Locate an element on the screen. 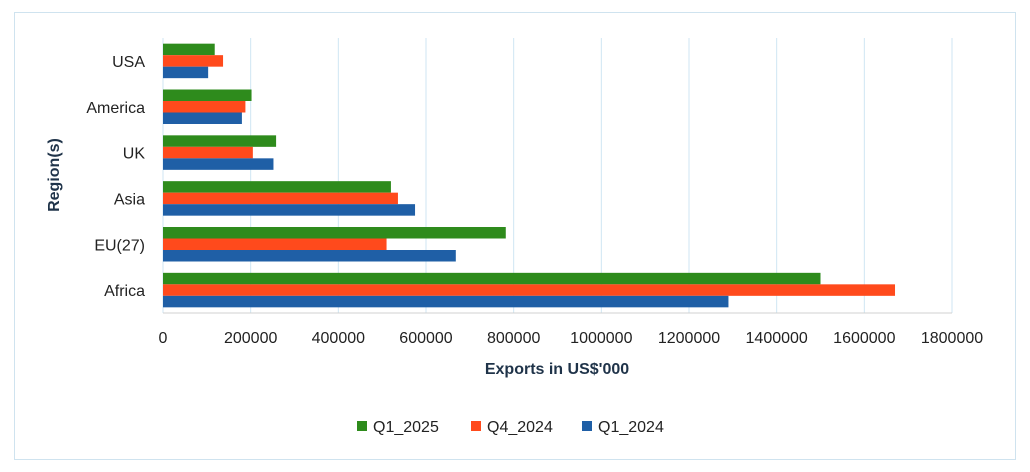 This screenshot has width=1030, height=472. bar-q1_2025-asia is located at coordinates (277, 187).